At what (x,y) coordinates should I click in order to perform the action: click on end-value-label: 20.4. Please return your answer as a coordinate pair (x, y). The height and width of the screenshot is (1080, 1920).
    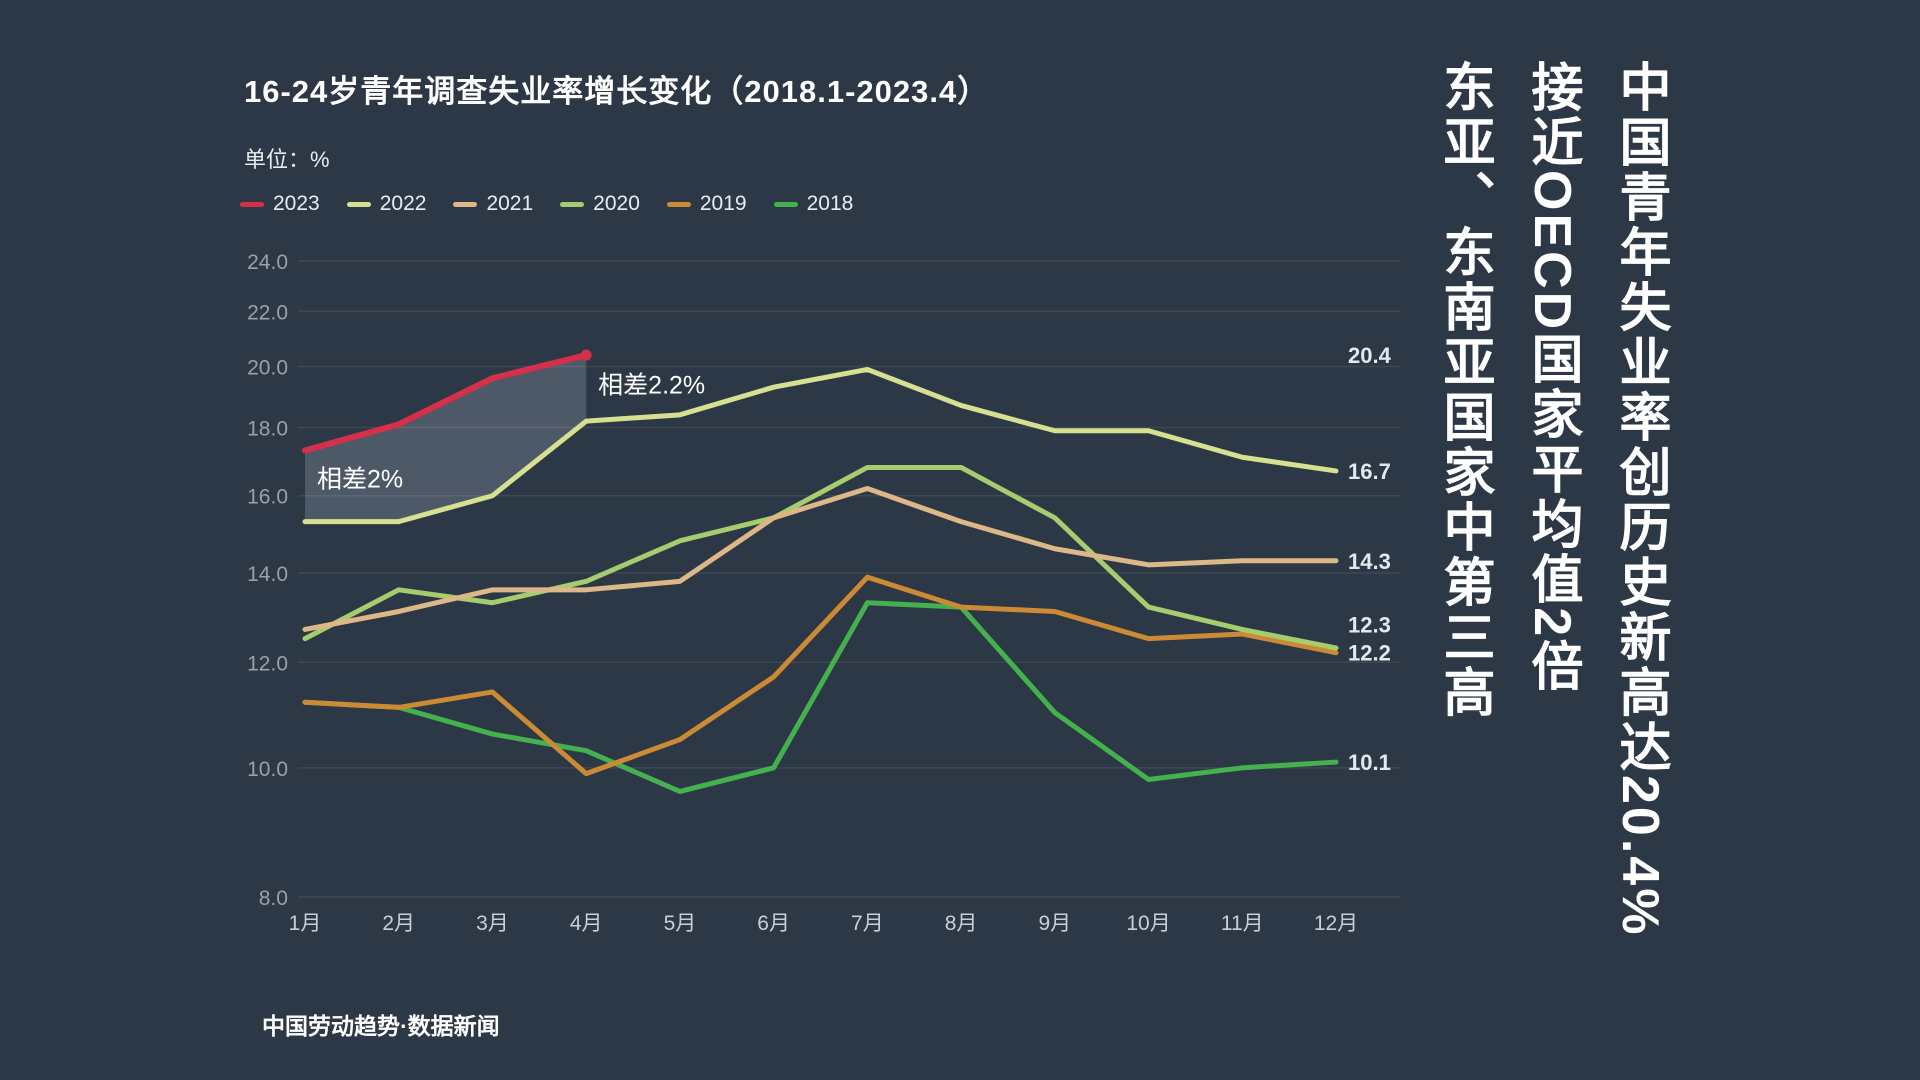
    Looking at the image, I should click on (1370, 355).